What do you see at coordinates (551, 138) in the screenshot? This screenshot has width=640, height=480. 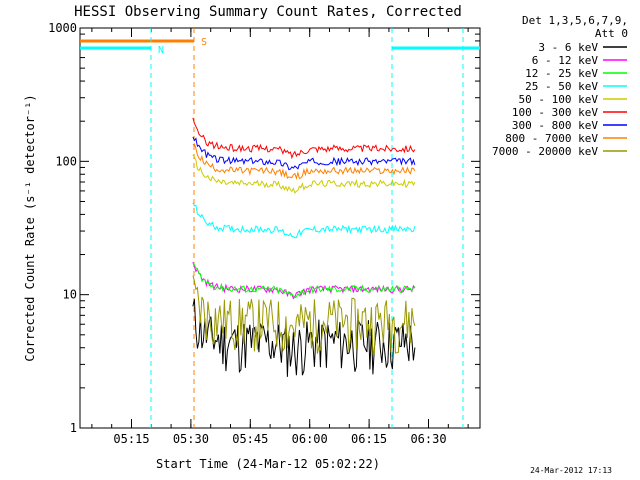 I see `legend-label: 800 - 7000 keV` at bounding box center [551, 138].